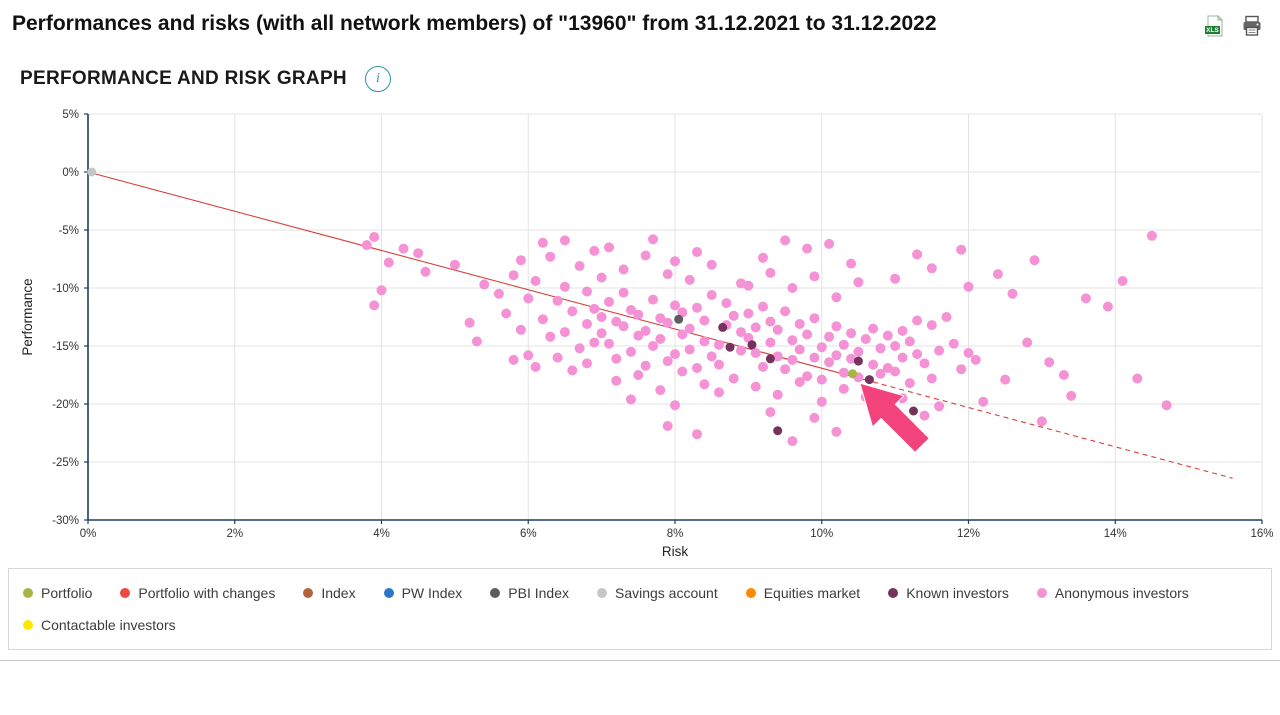 The image size is (1280, 715). I want to click on legend-item-contactable-investors: Contactable investors, so click(99, 625).